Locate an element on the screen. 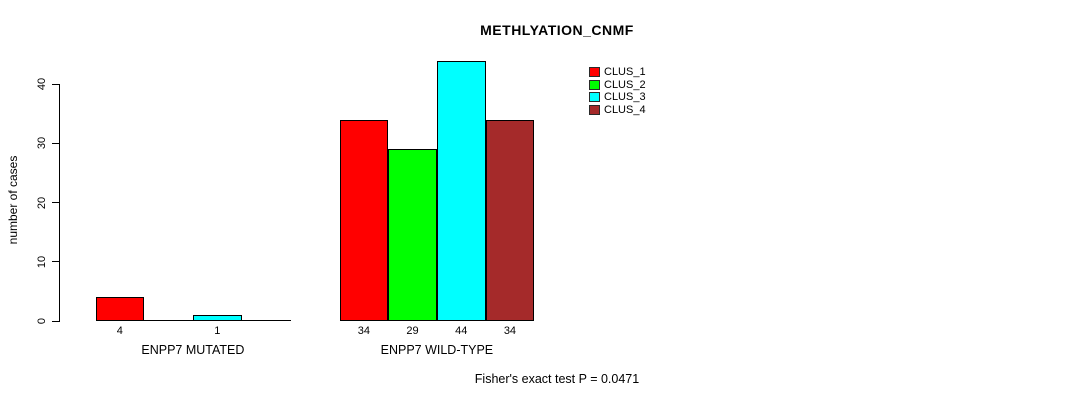  y-tick-label: 10 is located at coordinates (42, 261).